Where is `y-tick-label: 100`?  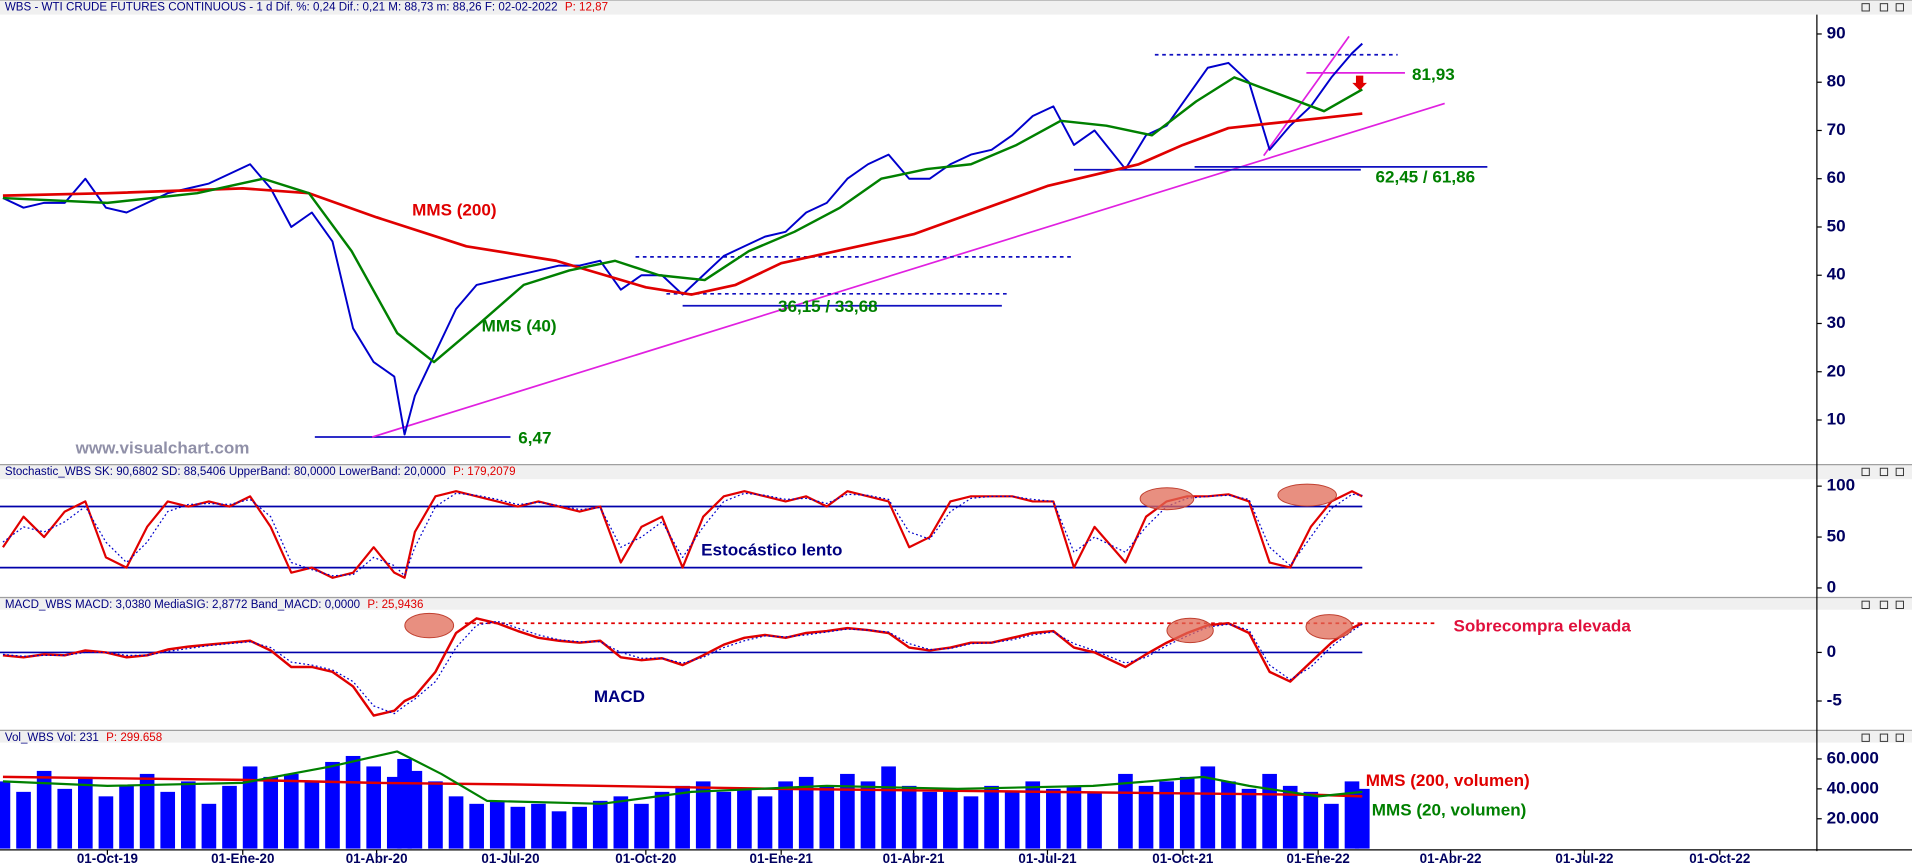
y-tick-label: 100 is located at coordinates (1841, 485).